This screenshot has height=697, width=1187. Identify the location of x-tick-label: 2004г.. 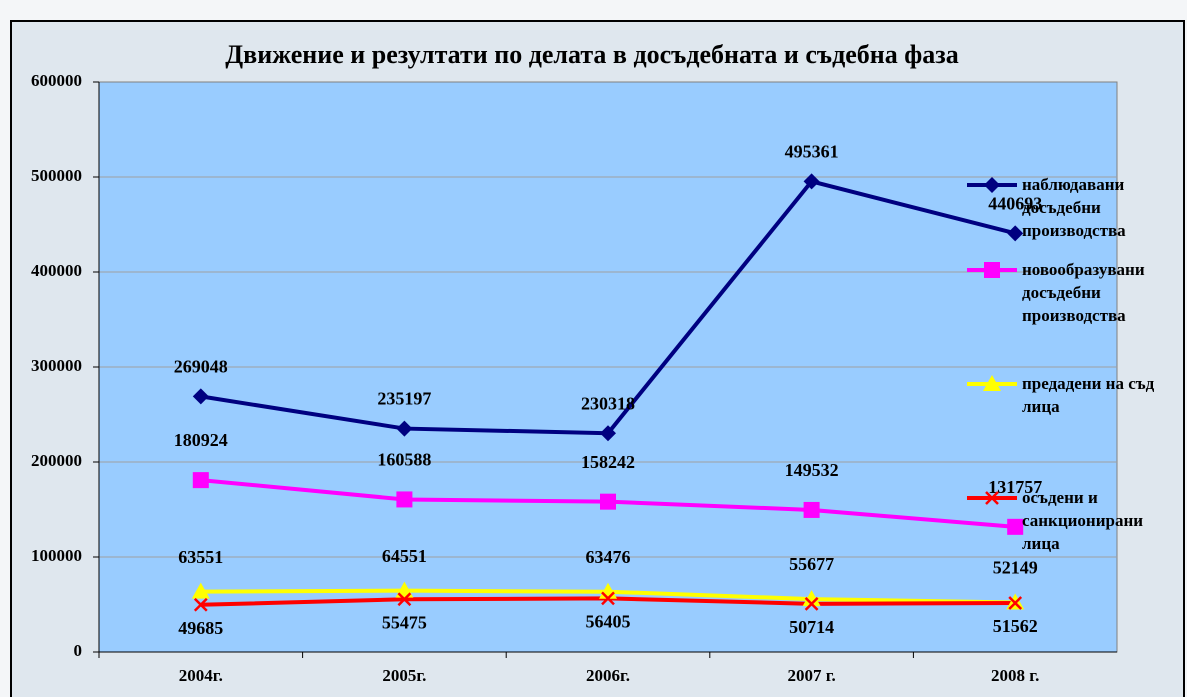
(201, 675).